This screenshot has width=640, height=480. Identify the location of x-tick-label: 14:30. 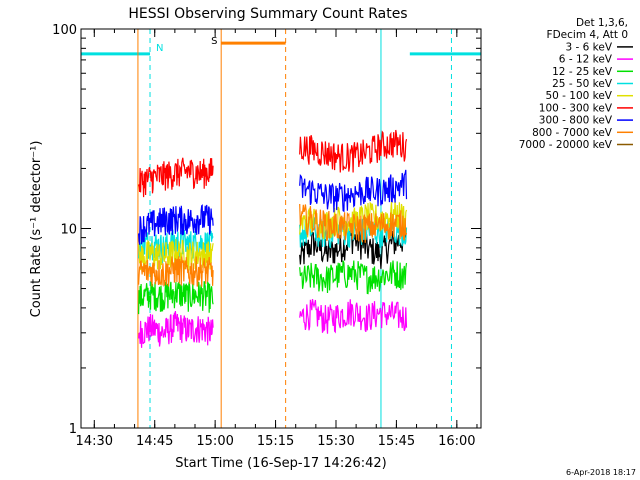
(94, 441).